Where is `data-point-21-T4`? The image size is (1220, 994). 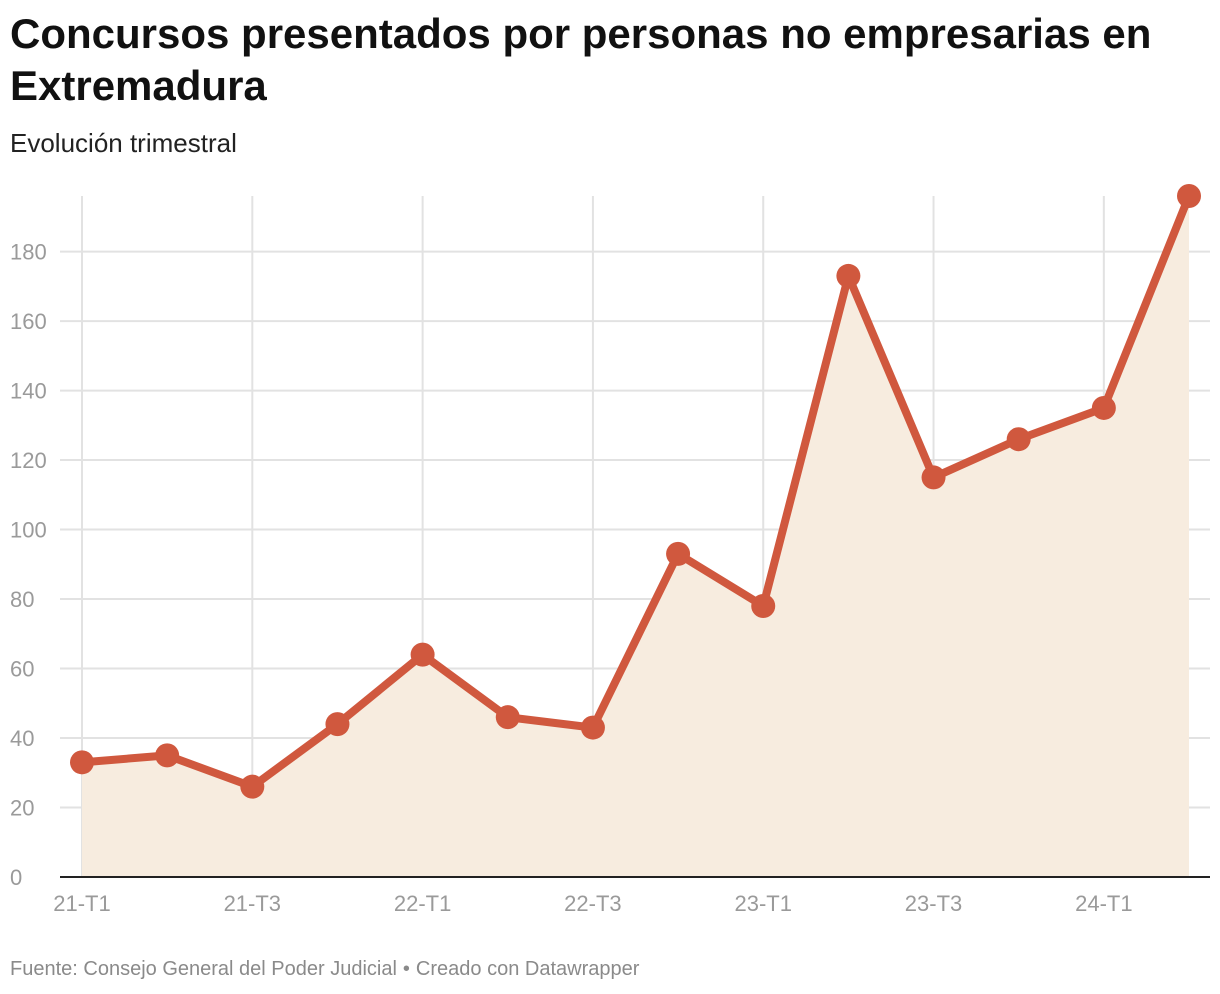 data-point-21-T4 is located at coordinates (337, 724).